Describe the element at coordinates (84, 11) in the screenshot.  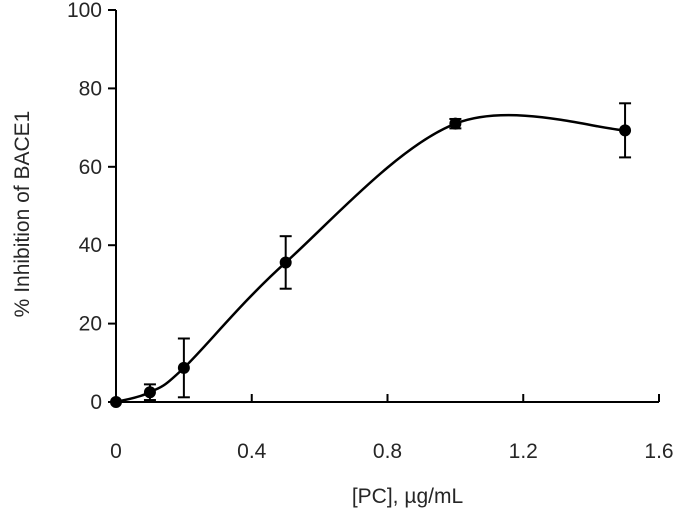
I see `y-tick-label: 100` at that location.